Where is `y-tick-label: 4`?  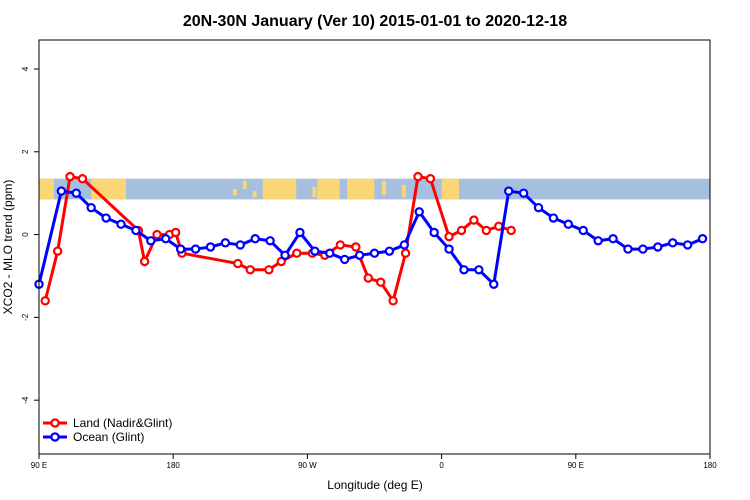
y-tick-label: 4 is located at coordinates (25, 68).